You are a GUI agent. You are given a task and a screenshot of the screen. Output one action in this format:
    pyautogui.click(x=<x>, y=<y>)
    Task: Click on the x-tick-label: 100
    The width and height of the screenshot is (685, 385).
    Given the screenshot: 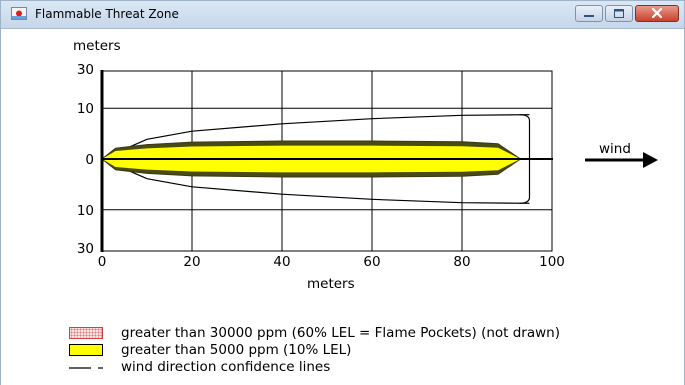 What is the action you would take?
    pyautogui.click(x=552, y=262)
    